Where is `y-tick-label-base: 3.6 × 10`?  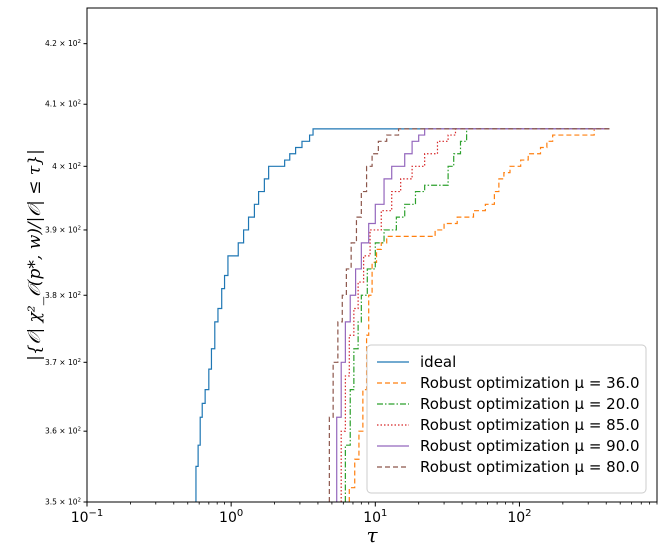
y-tick-label-base: 3.6 × 10 is located at coordinates (61, 431).